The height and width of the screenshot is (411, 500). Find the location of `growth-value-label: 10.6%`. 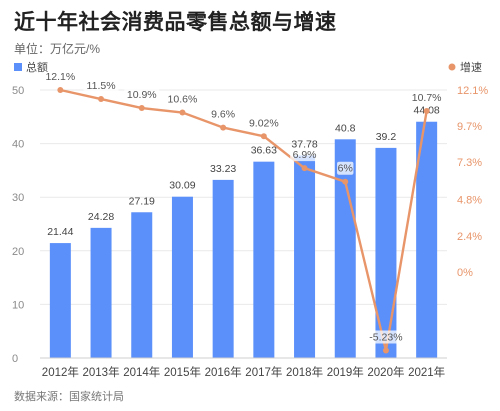

growth-value-label: 10.6% is located at coordinates (183, 100).